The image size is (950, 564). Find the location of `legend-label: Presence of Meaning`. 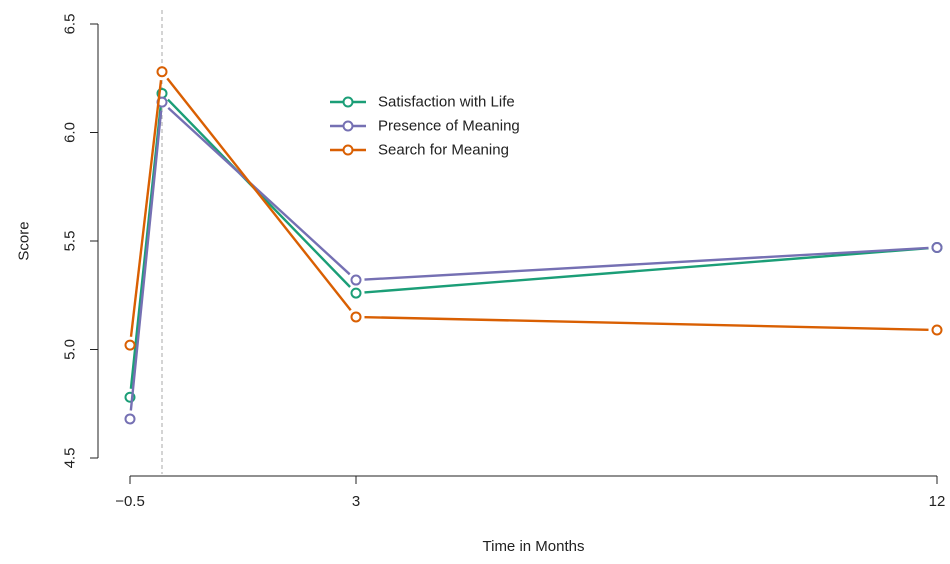

legend-label: Presence of Meaning is located at coordinates (449, 126).